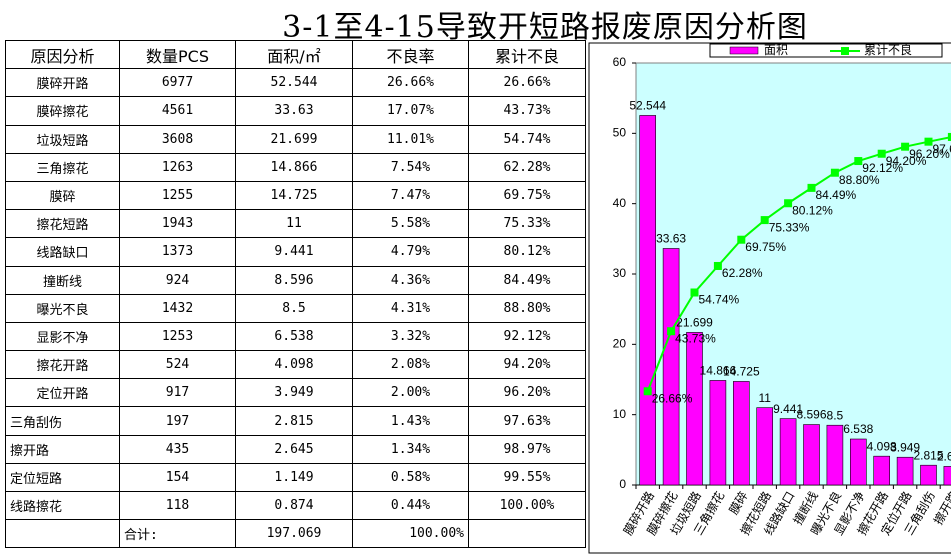  Describe the element at coordinates (295, 449) in the screenshot. I see `table-row: 擦开路 435 2.645 1.34% 98.97%` at that location.